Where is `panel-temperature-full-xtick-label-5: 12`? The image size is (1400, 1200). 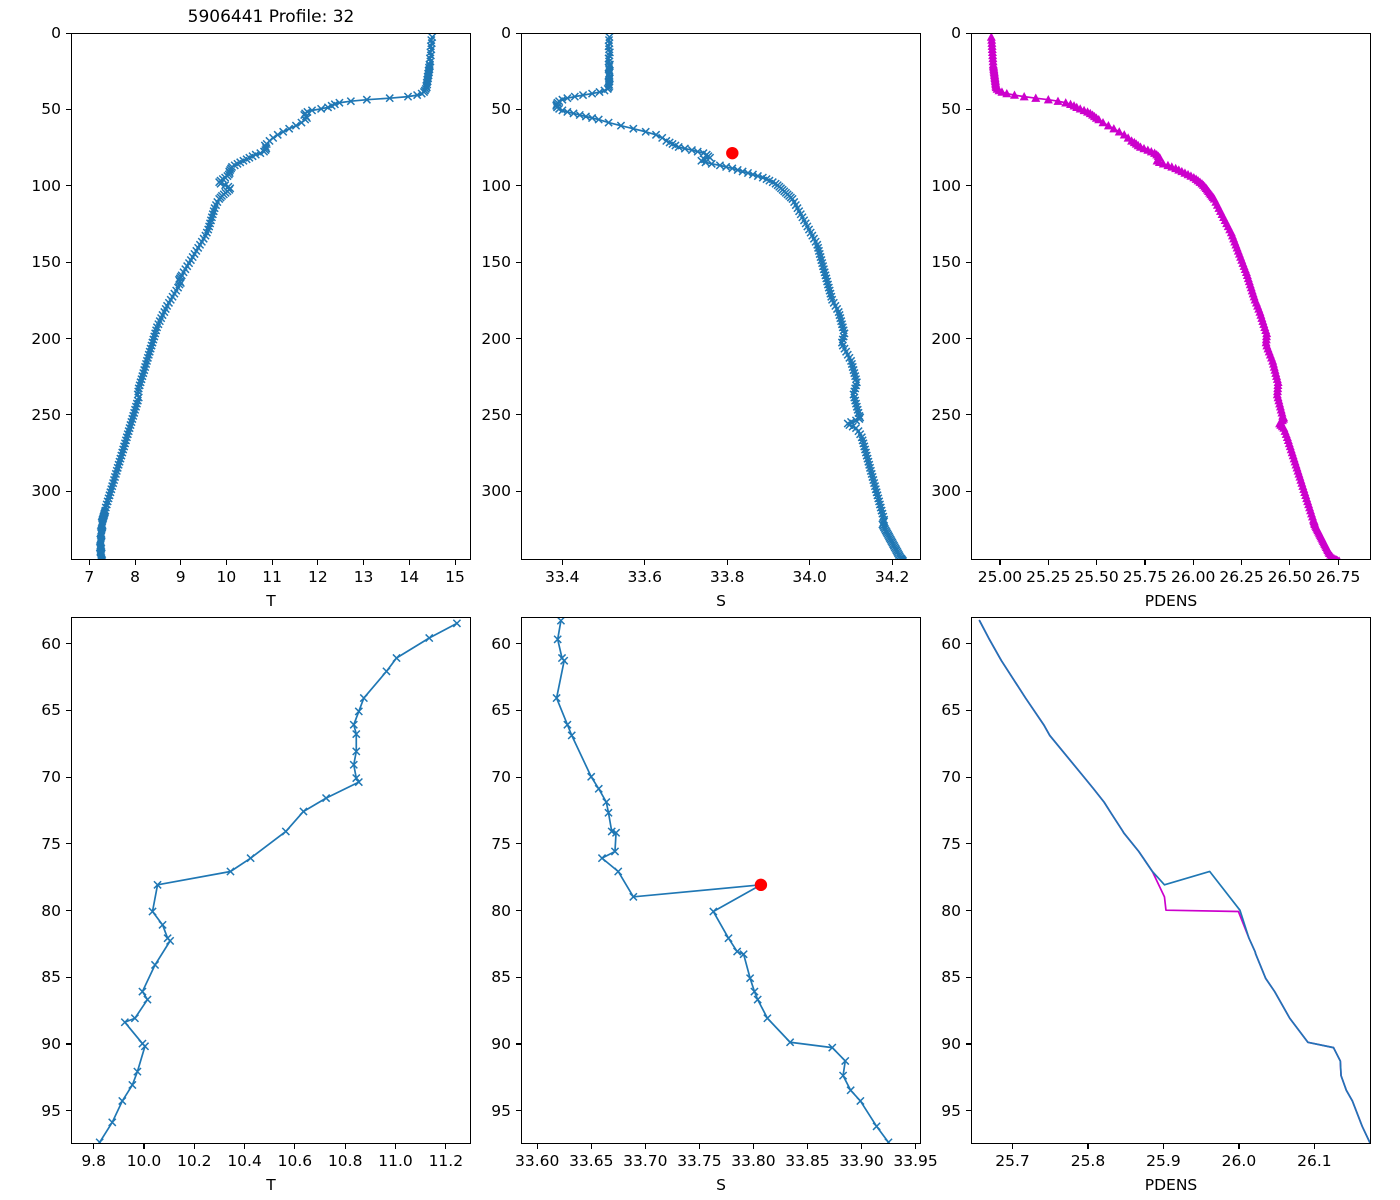
panel-temperature-full-xtick-label-5: 12 is located at coordinates (317, 577).